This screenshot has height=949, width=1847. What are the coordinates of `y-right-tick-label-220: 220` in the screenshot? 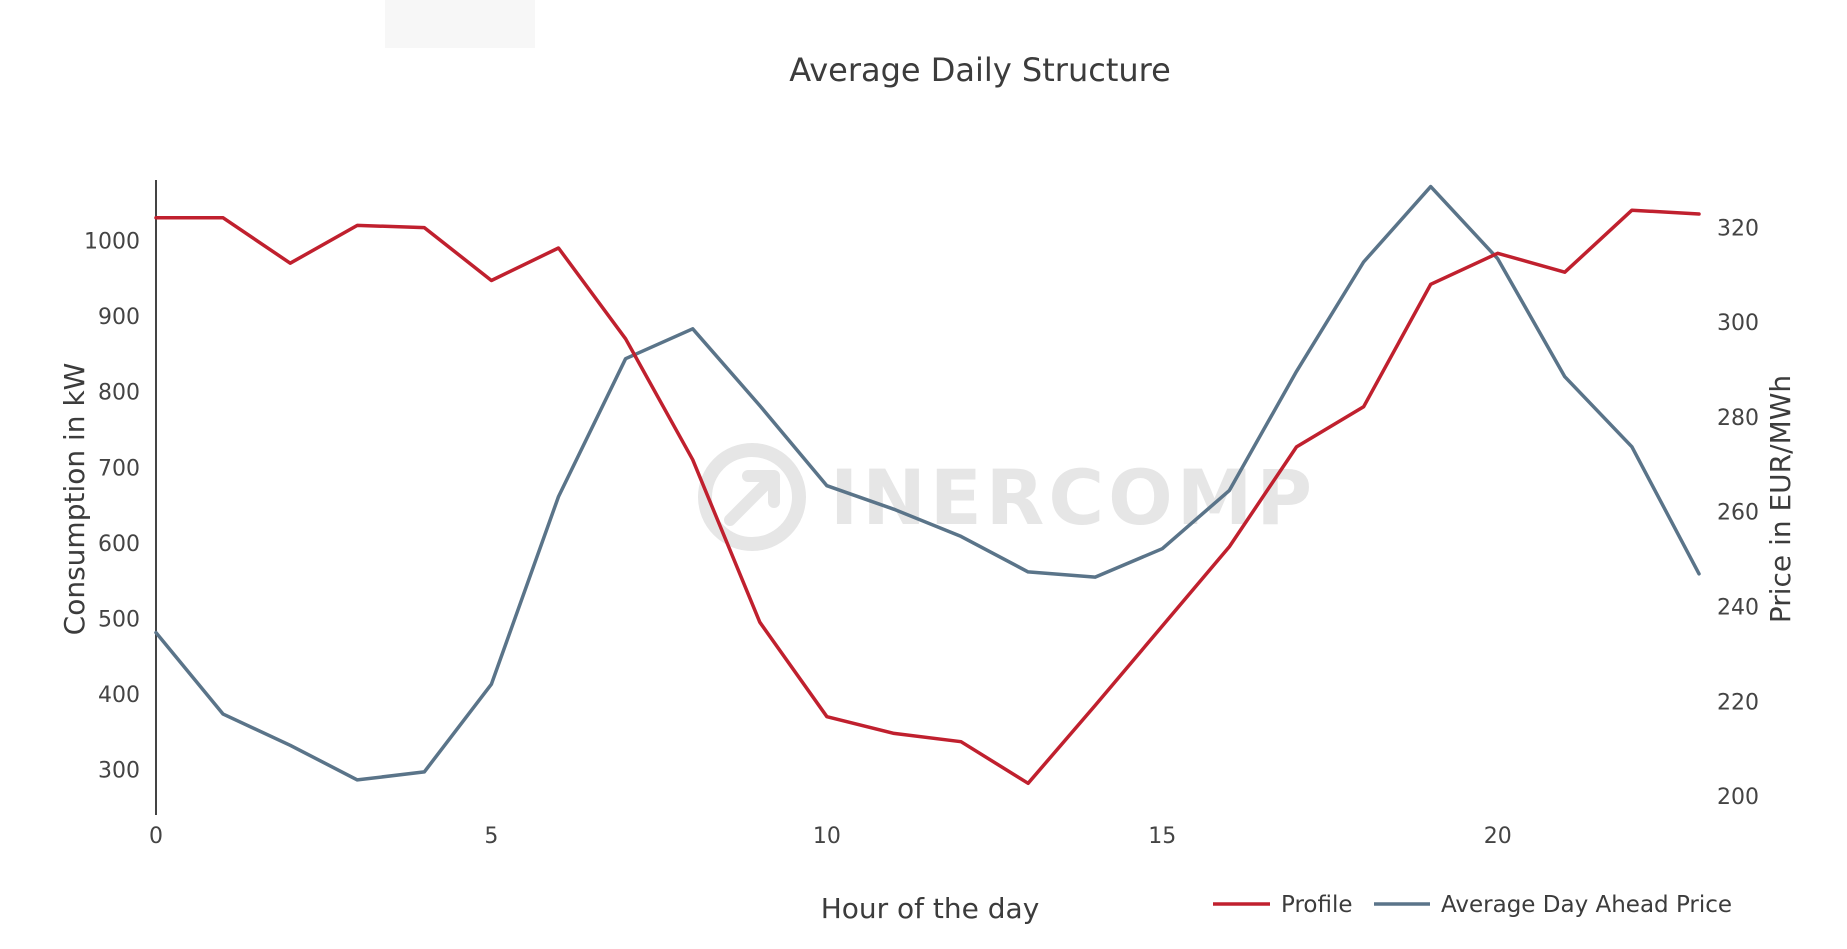 It's located at (1738, 702).